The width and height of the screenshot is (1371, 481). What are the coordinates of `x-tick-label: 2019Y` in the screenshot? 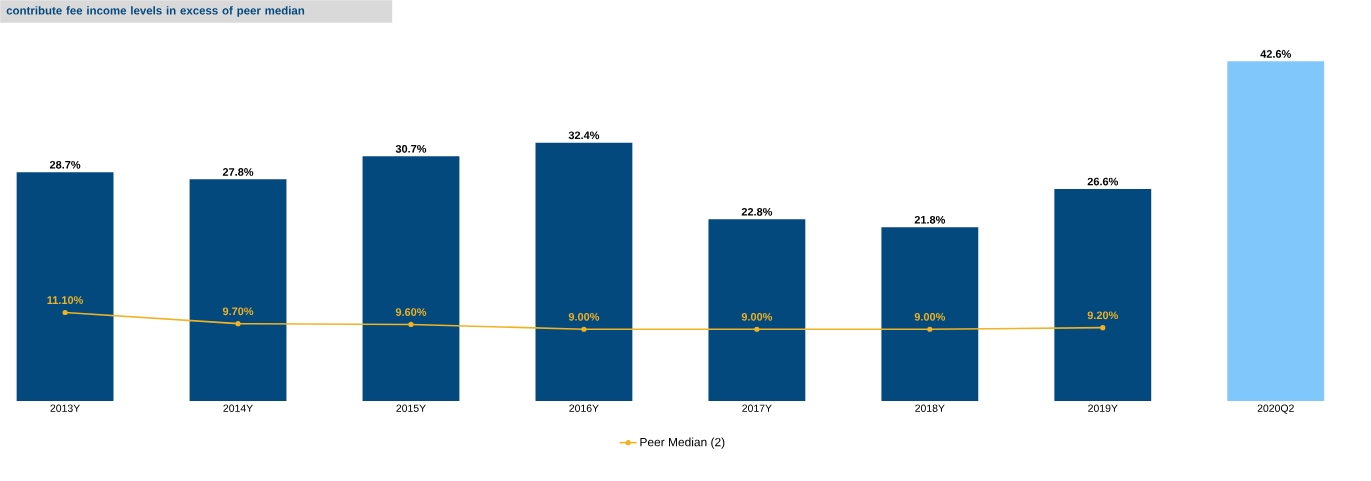 It's located at (1103, 408).